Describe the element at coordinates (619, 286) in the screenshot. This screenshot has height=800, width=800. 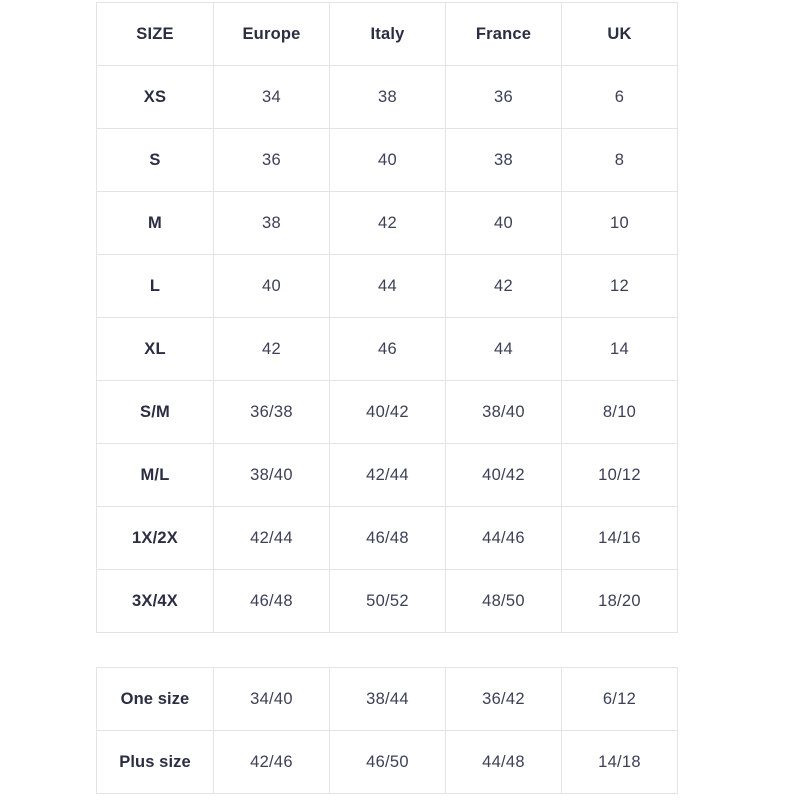
I see `cell-uk: 12` at that location.